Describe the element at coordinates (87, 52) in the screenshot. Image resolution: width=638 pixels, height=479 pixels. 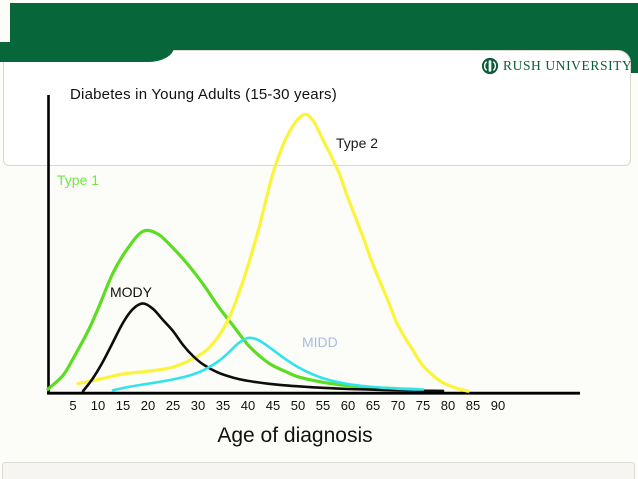
I see `header-banner-left-tab` at that location.